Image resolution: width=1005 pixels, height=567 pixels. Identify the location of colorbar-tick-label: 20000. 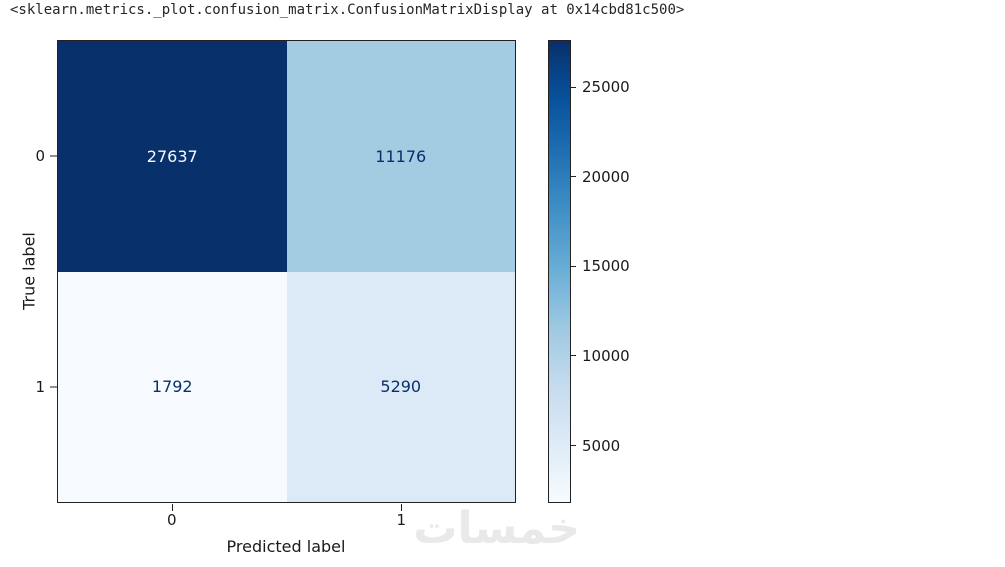
(606, 176).